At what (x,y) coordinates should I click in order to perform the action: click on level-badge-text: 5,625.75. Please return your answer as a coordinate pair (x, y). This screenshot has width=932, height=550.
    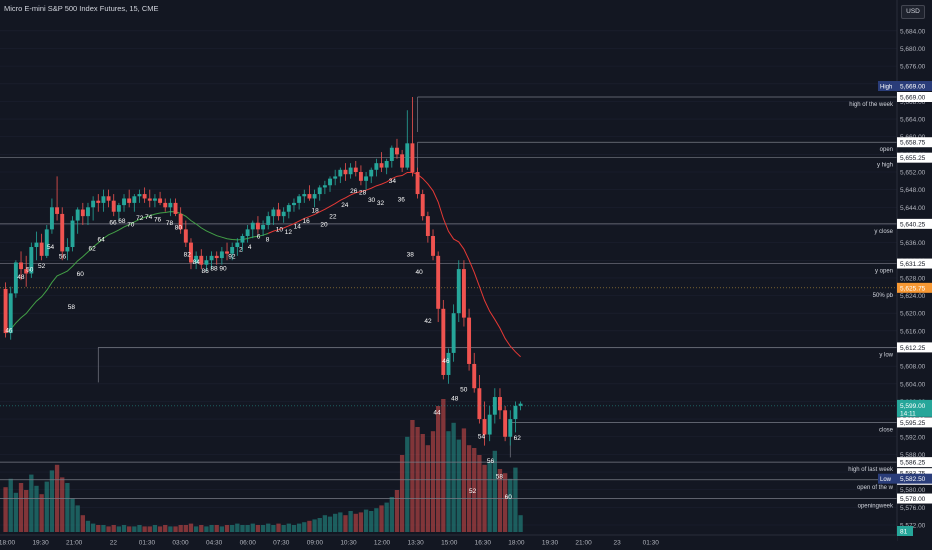
    Looking at the image, I should click on (913, 288).